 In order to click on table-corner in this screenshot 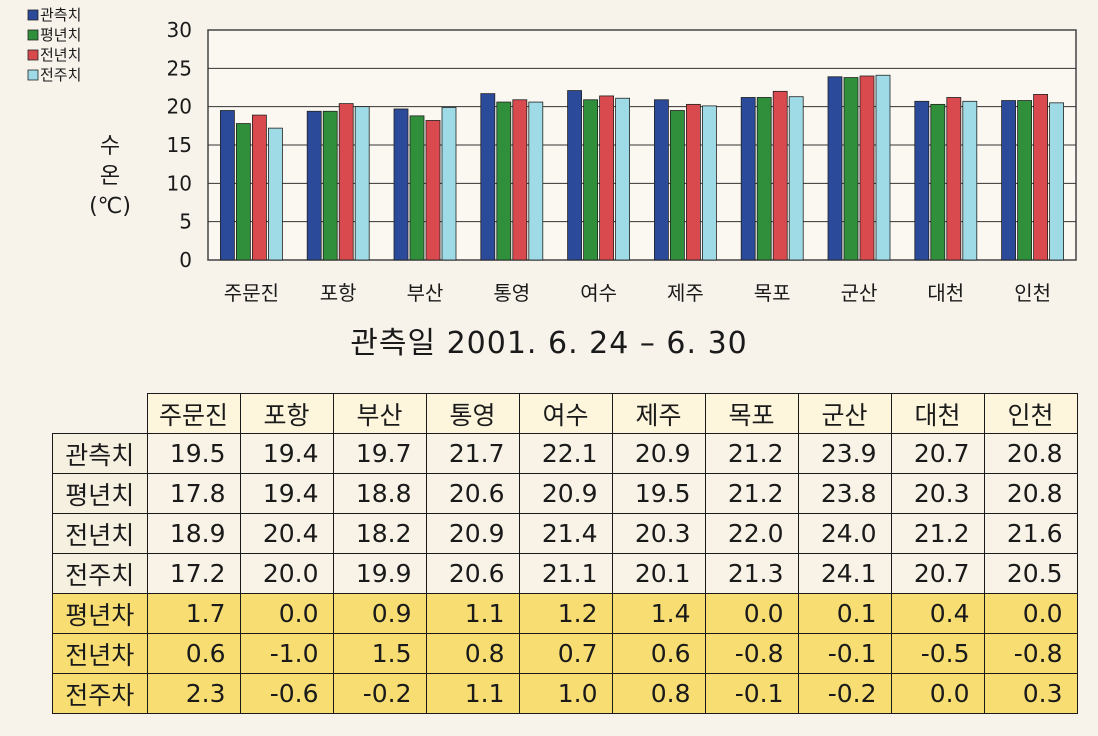, I will do `click(100, 413)`.